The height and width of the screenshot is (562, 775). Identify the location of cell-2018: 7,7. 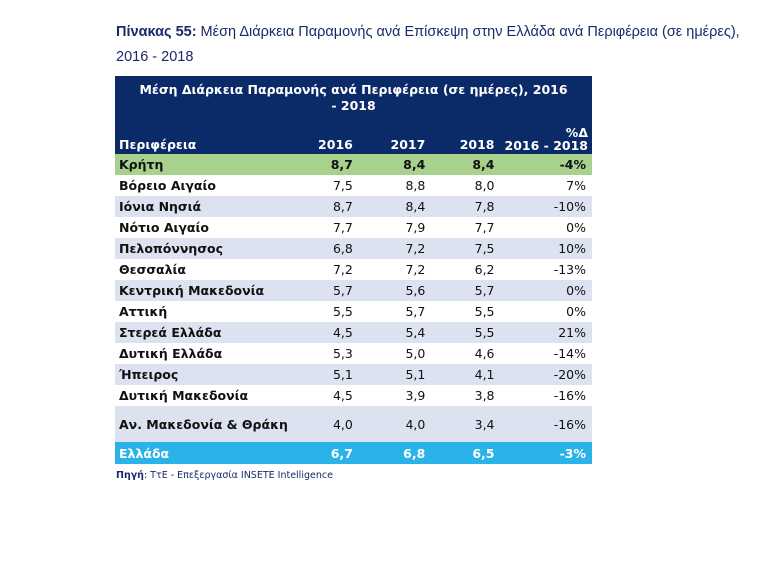
(466, 227).